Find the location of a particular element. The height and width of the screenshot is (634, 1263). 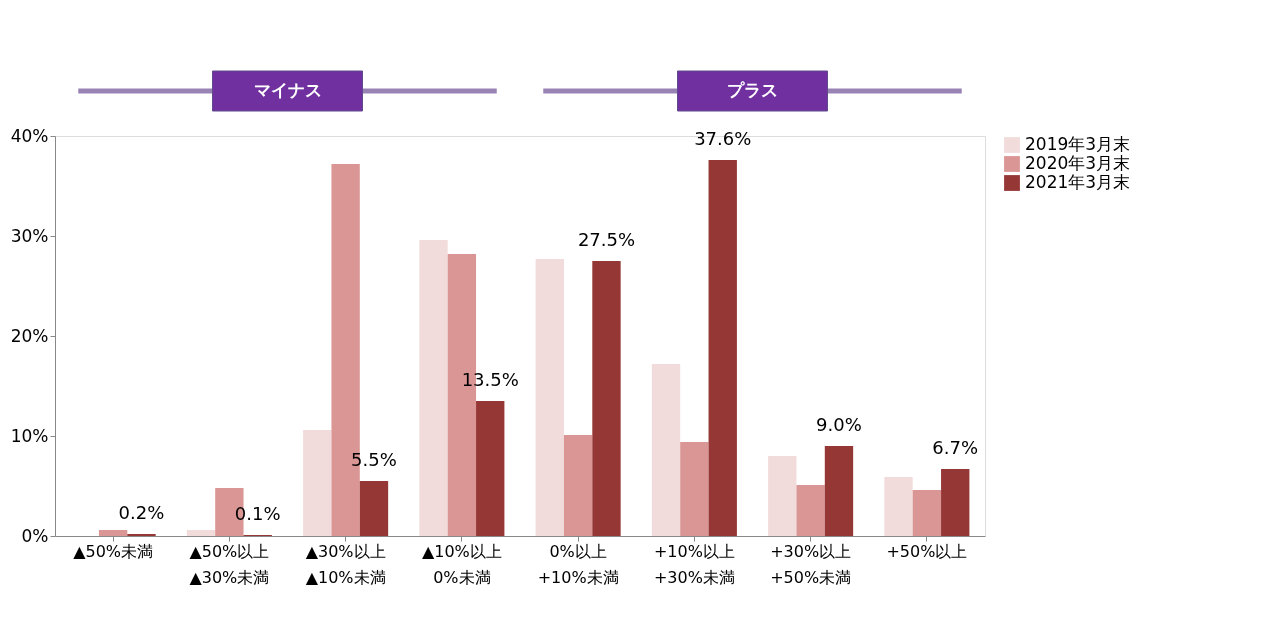

x-tick-label: +50%以上 is located at coordinates (927, 551).